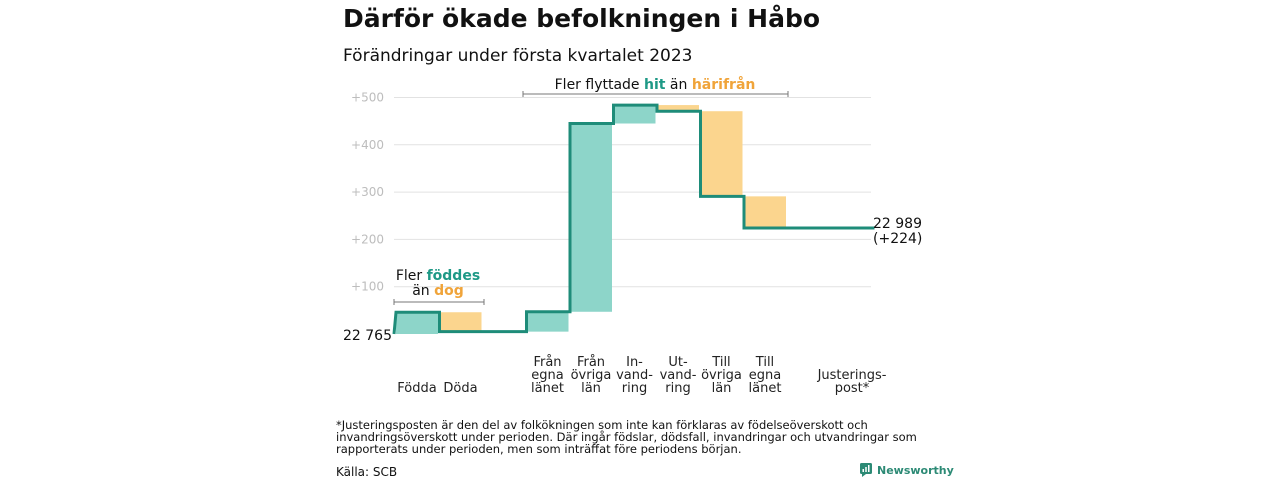 This screenshot has height=480, width=1280. I want to click on annotation-births-highlight: föddes, so click(454, 276).